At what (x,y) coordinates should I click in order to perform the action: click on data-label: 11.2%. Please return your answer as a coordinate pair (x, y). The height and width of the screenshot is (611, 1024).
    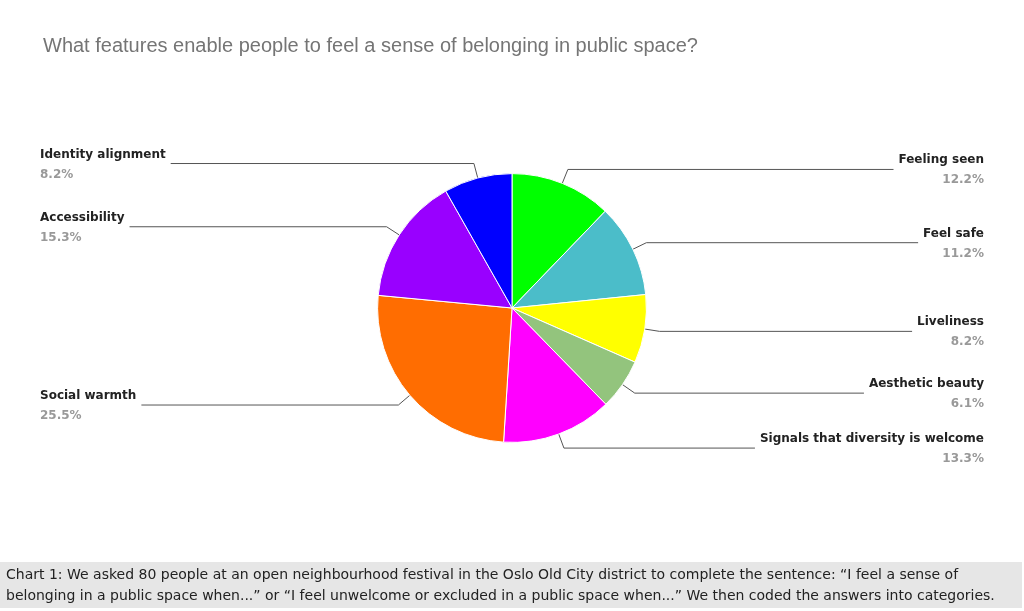
    Looking at the image, I should click on (963, 252).